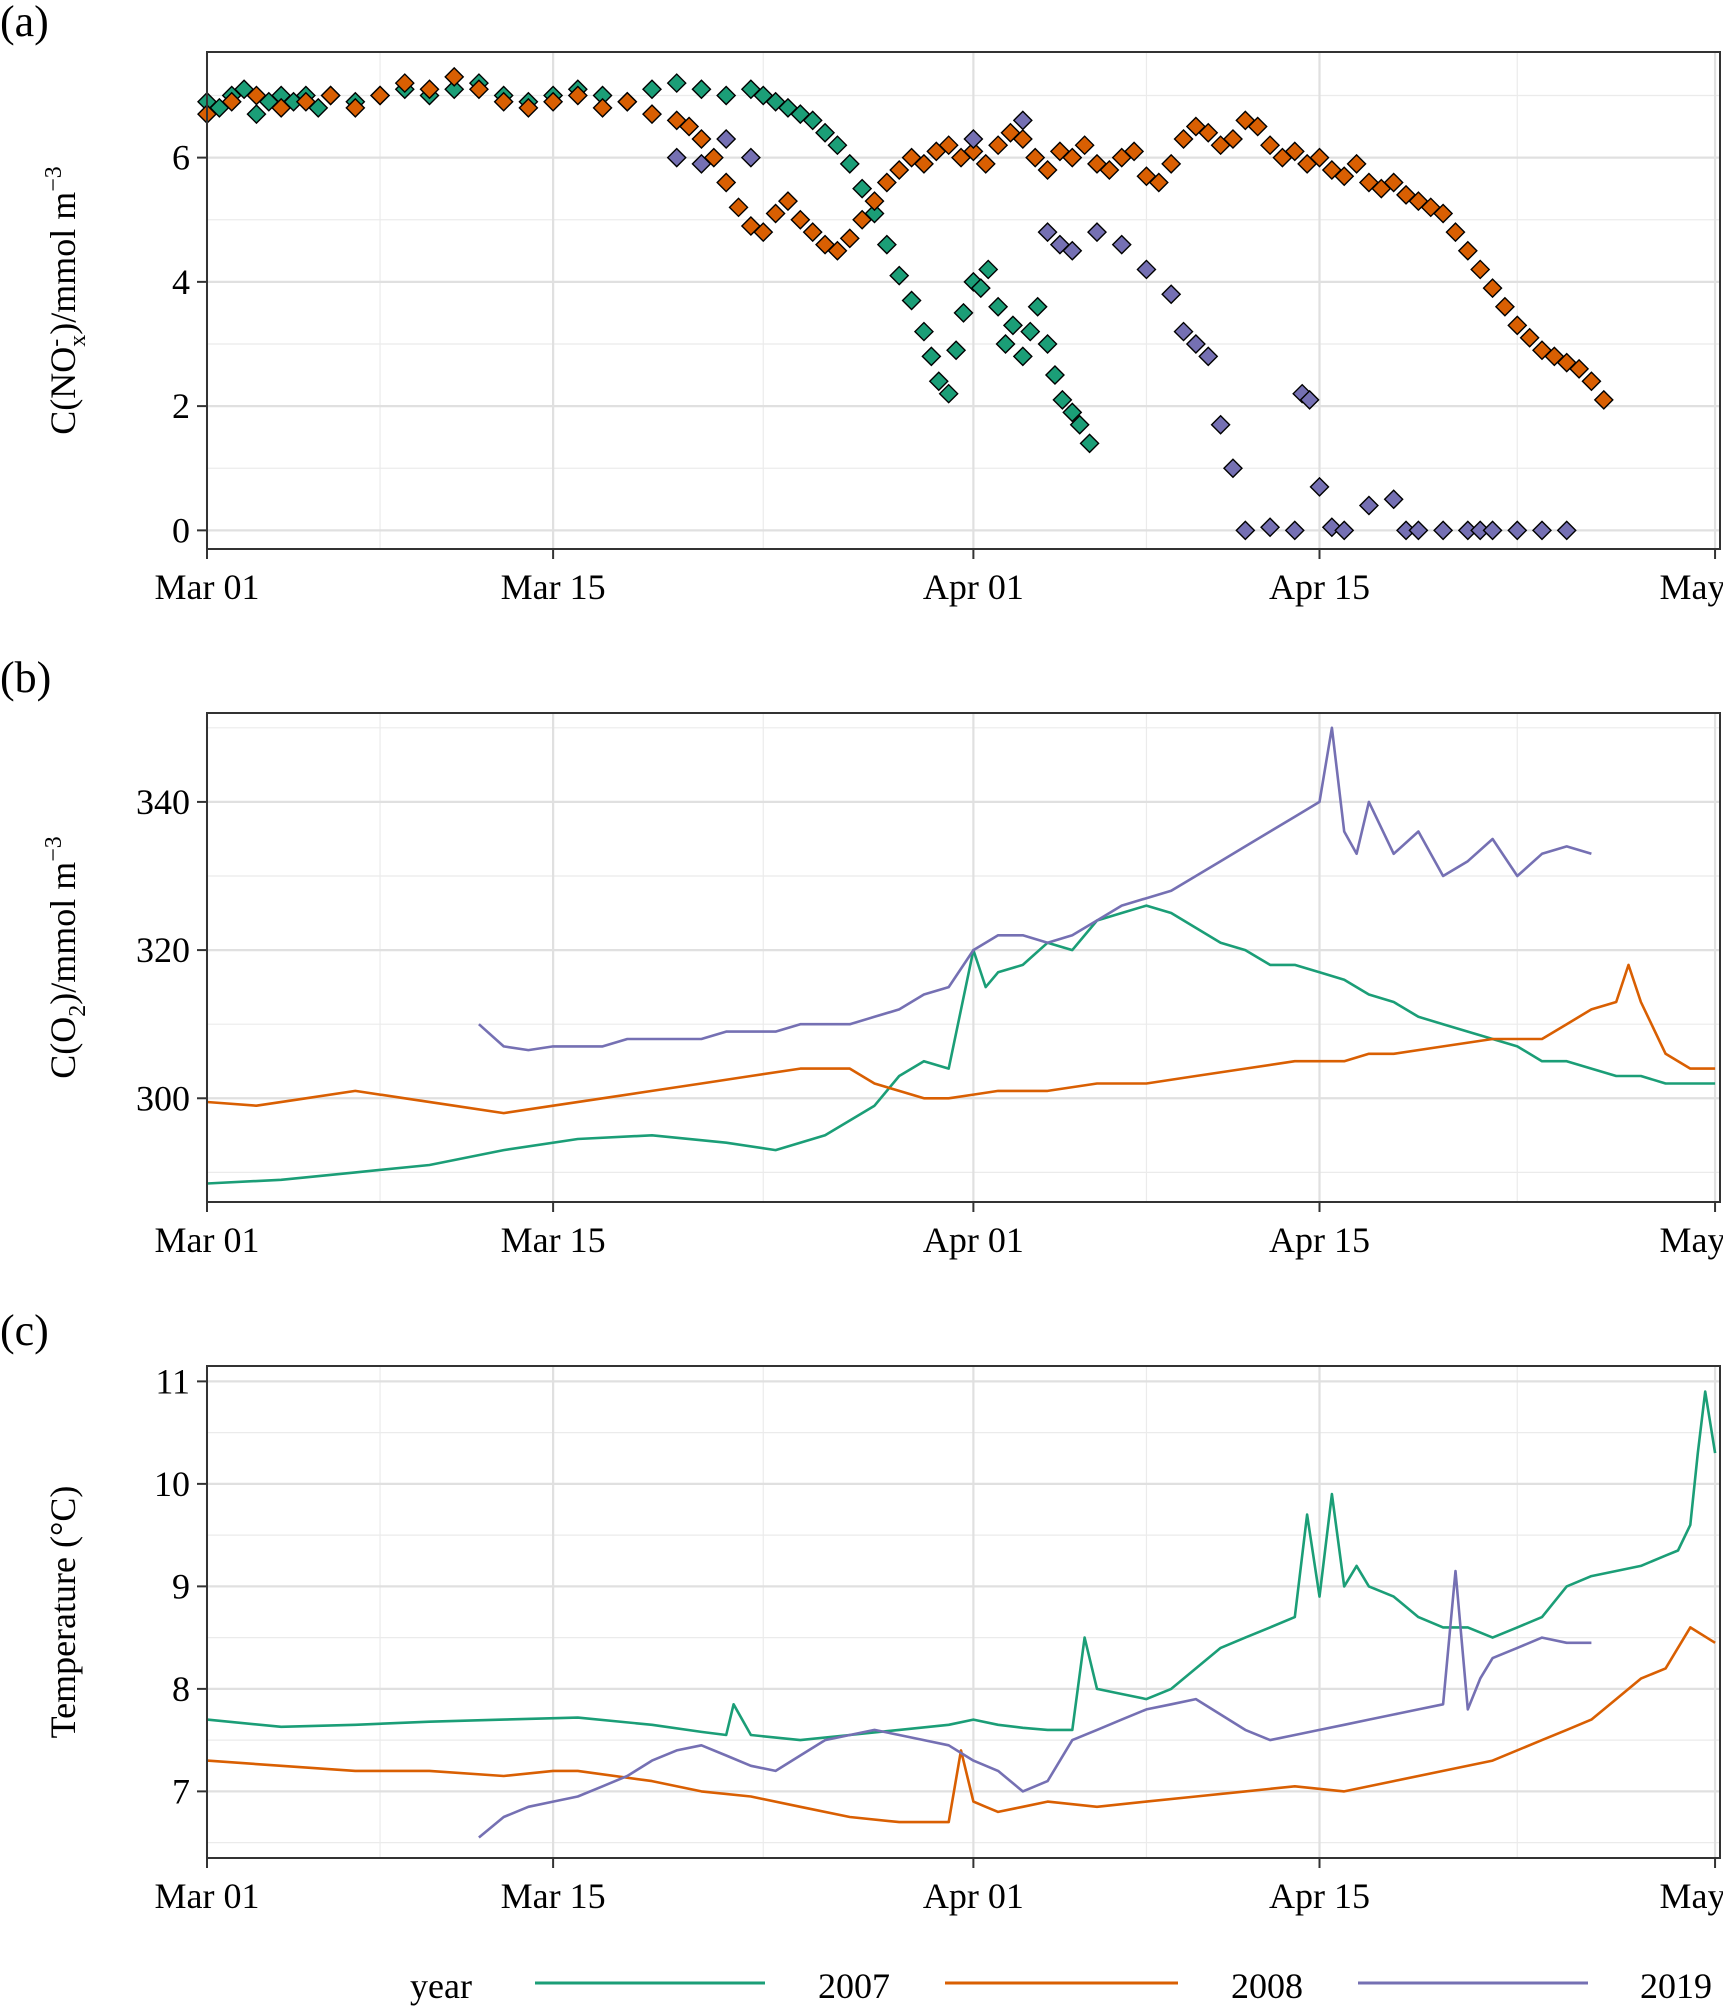  What do you see at coordinates (1061, 1986) in the screenshot?
I see `legend: year 2007 2008 2019` at bounding box center [1061, 1986].